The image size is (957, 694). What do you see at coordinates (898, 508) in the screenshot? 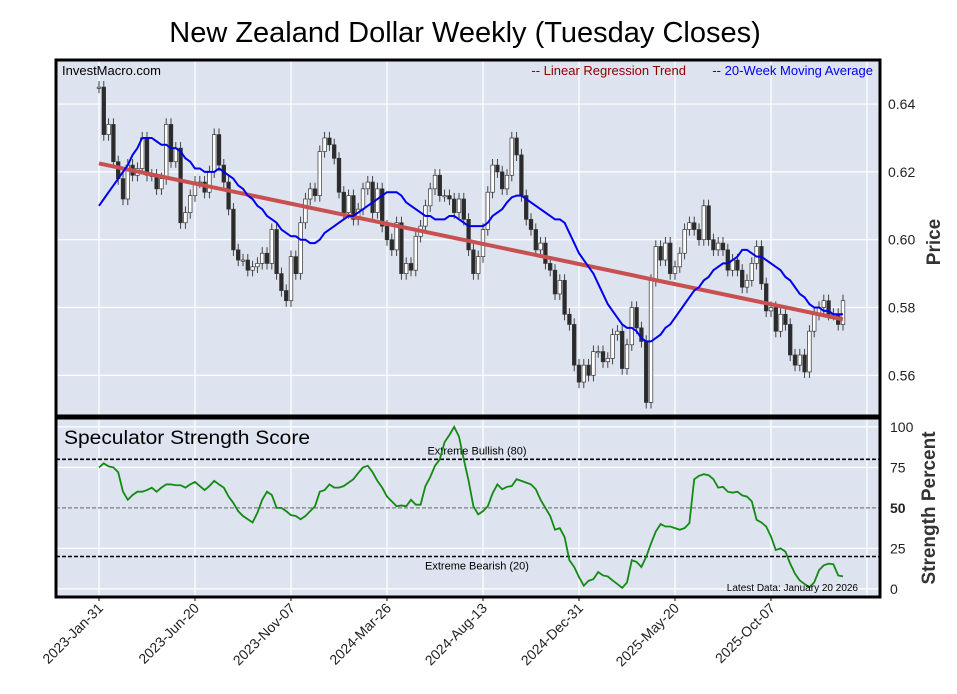
I see `strength-tick-label: 50` at bounding box center [898, 508].